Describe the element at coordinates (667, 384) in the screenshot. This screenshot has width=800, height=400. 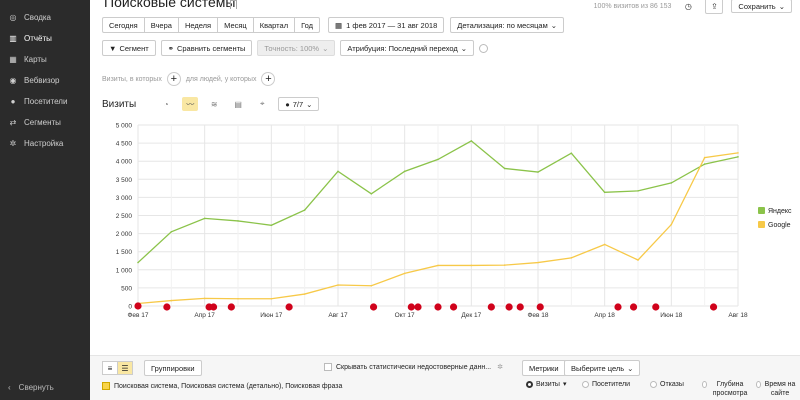
I see `column-bounces: Отказы` at that location.